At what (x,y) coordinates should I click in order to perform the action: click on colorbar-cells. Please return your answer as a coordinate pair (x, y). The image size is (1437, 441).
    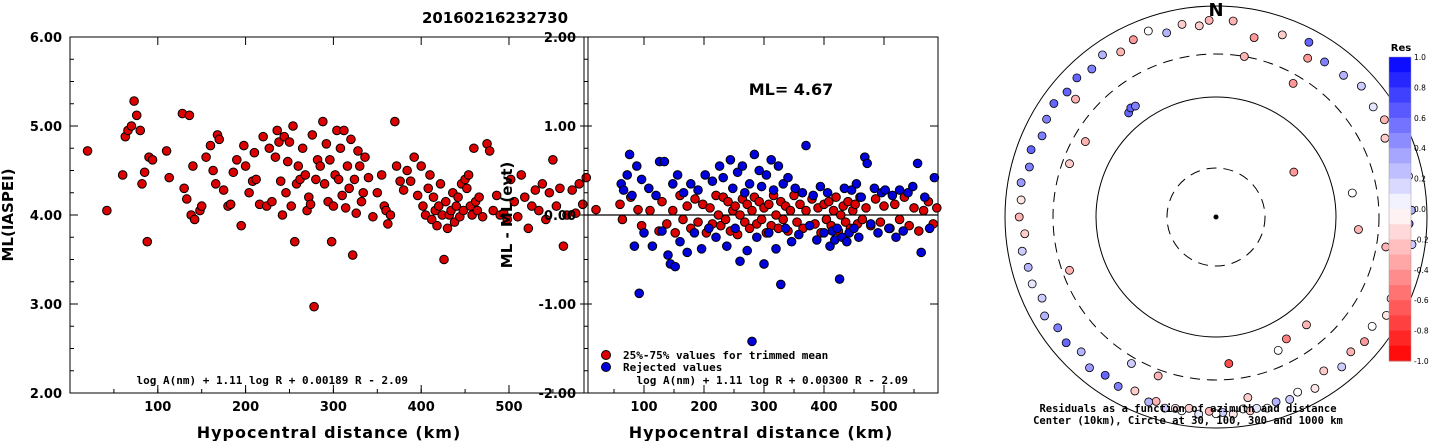
    Looking at the image, I should click on (1400, 209).